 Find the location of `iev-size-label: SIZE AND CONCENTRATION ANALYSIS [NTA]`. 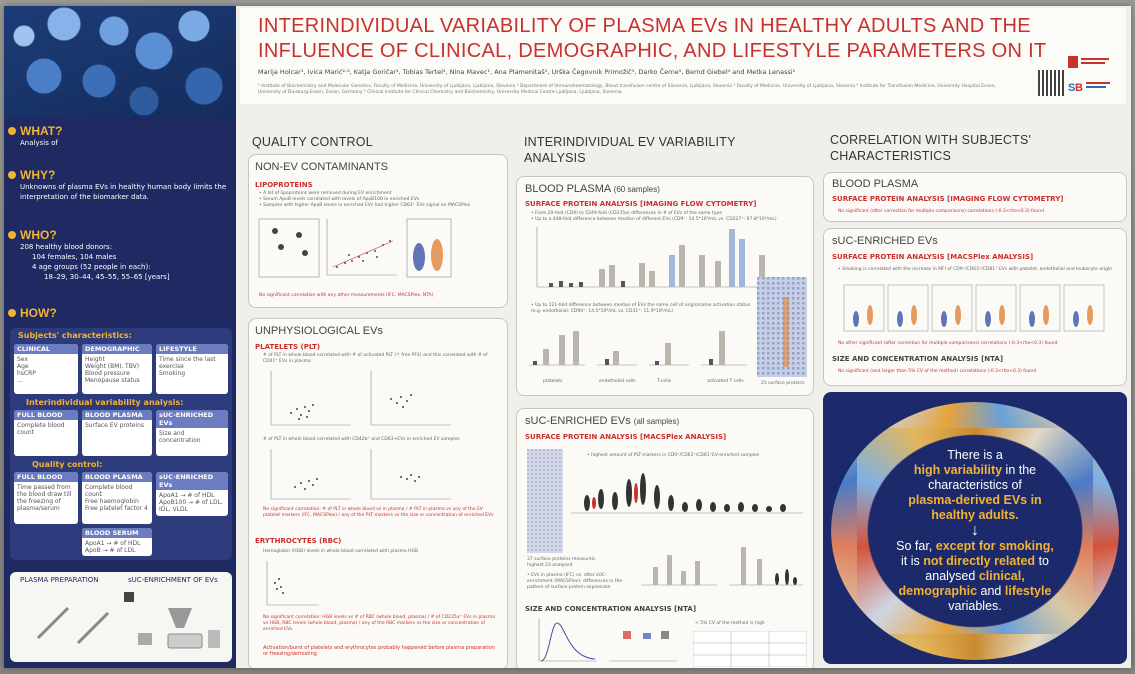

iev-size-label: SIZE AND CONCENTRATION ANALYSIS [NTA] is located at coordinates (611, 609).